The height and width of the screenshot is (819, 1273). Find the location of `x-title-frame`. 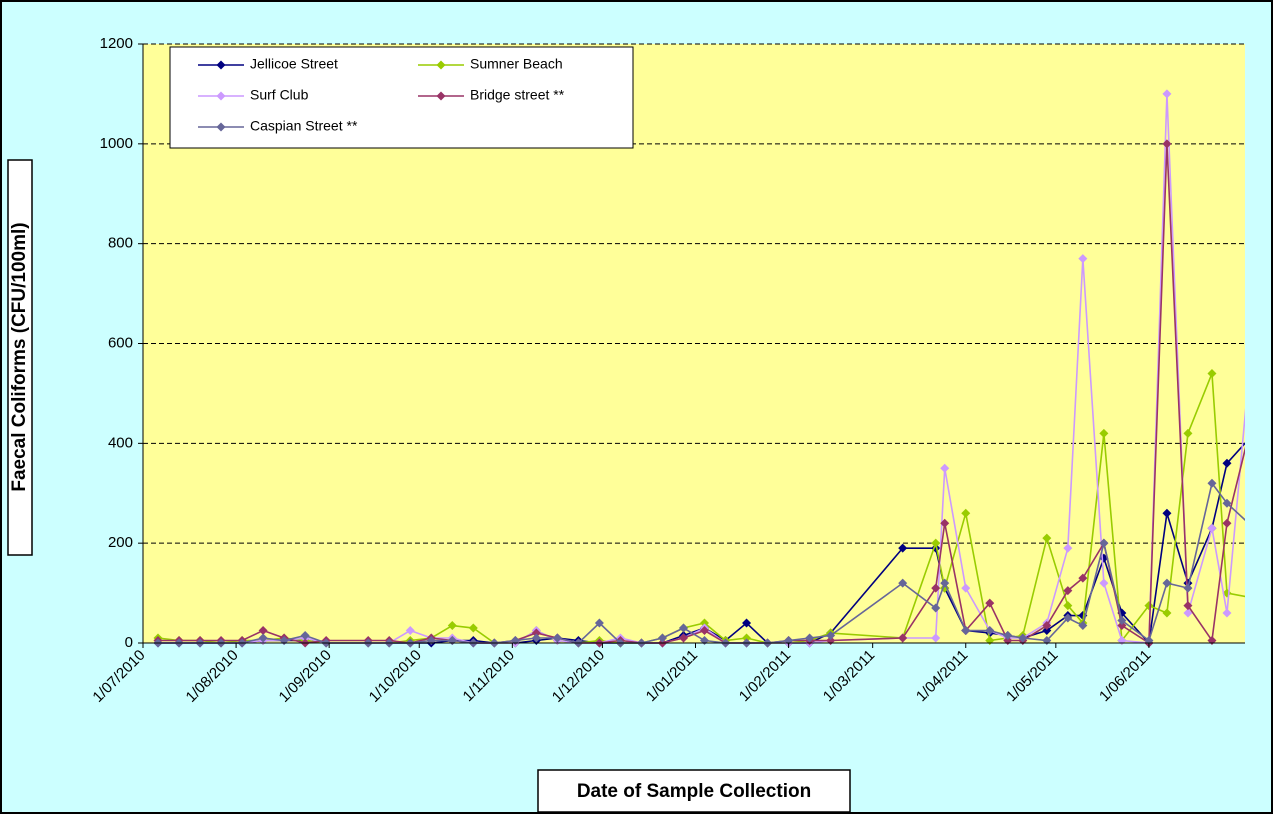

x-title-frame is located at coordinates (694, 791).